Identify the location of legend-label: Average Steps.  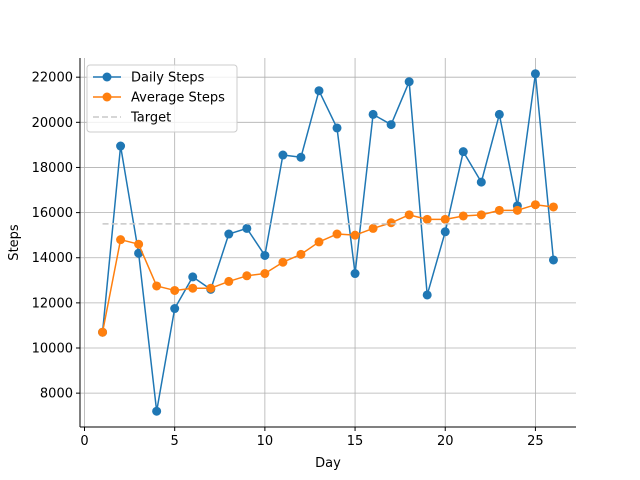
(178, 98).